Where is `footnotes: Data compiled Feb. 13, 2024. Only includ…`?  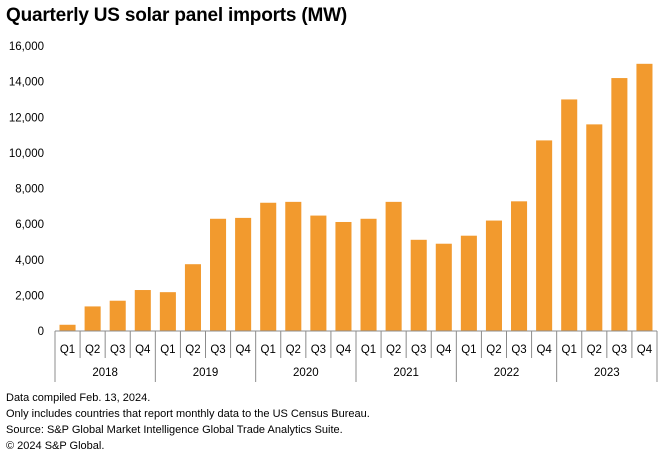
footnotes: Data compiled Feb. 13, 2024. Only includ… is located at coordinates (188, 422).